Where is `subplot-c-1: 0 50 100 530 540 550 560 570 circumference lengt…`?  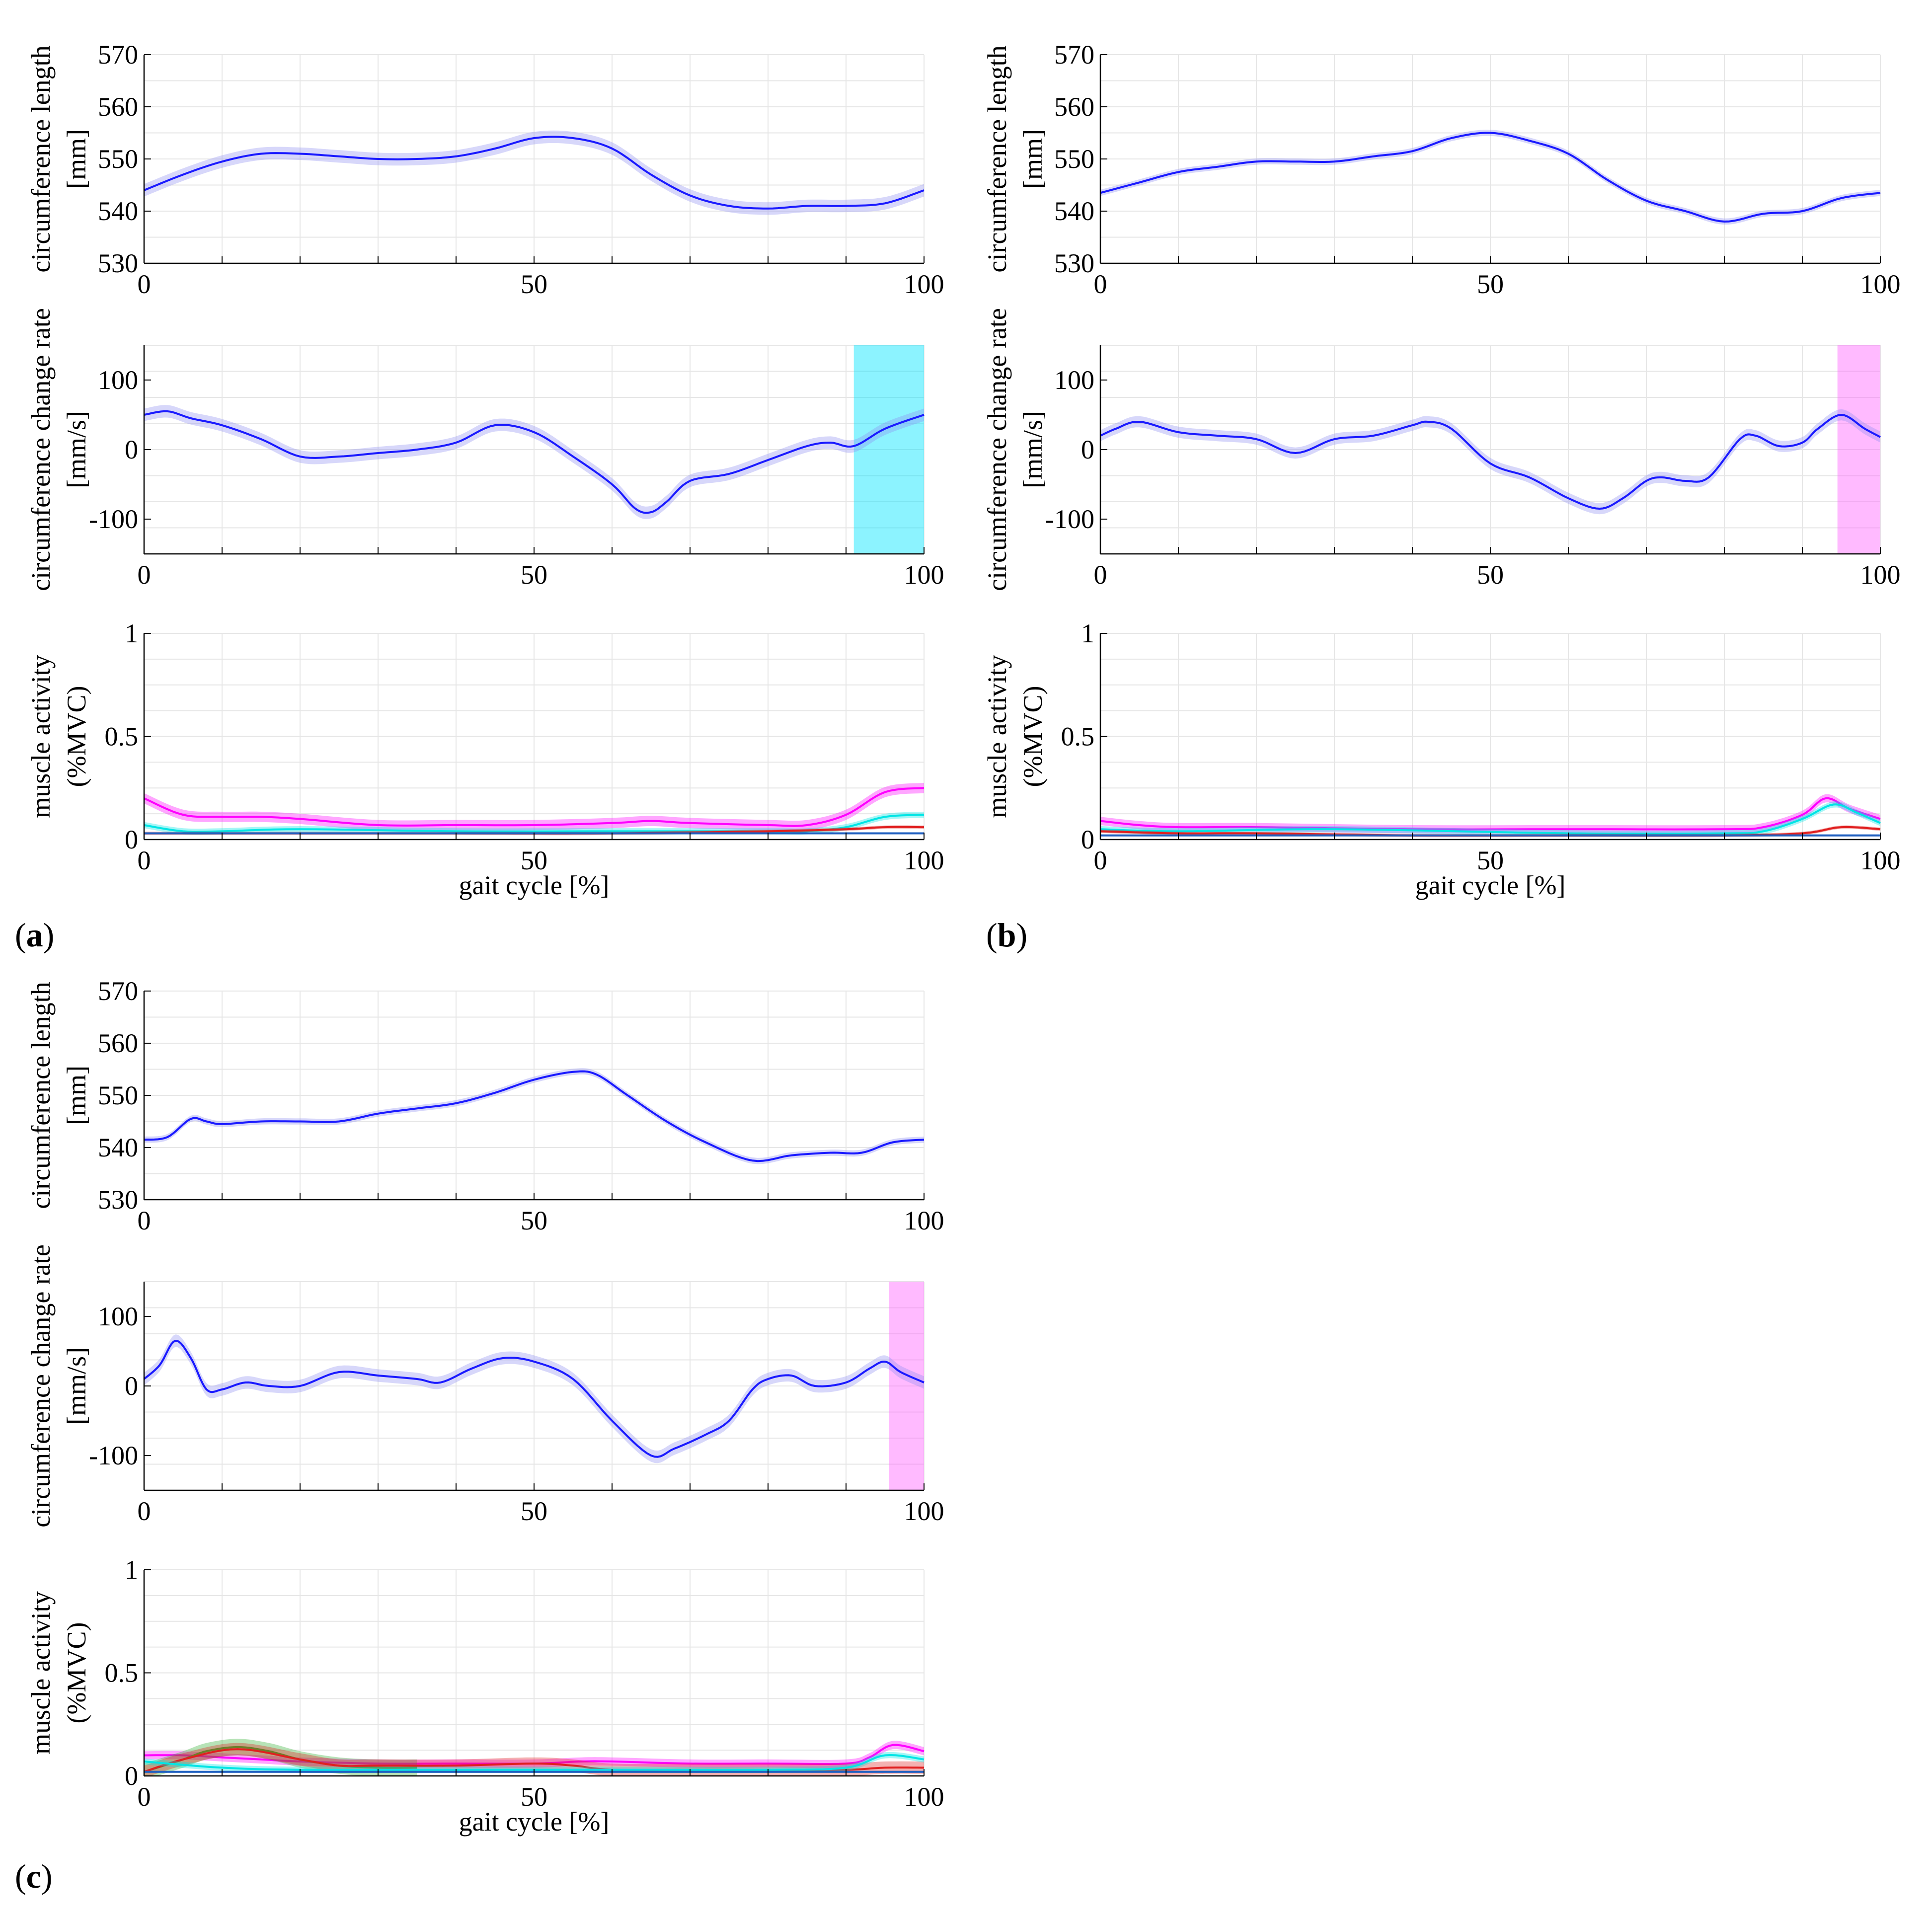 subplot-c-1: 0 50 100 530 540 550 560 570 circumference lengt… is located at coordinates (485, 1105).